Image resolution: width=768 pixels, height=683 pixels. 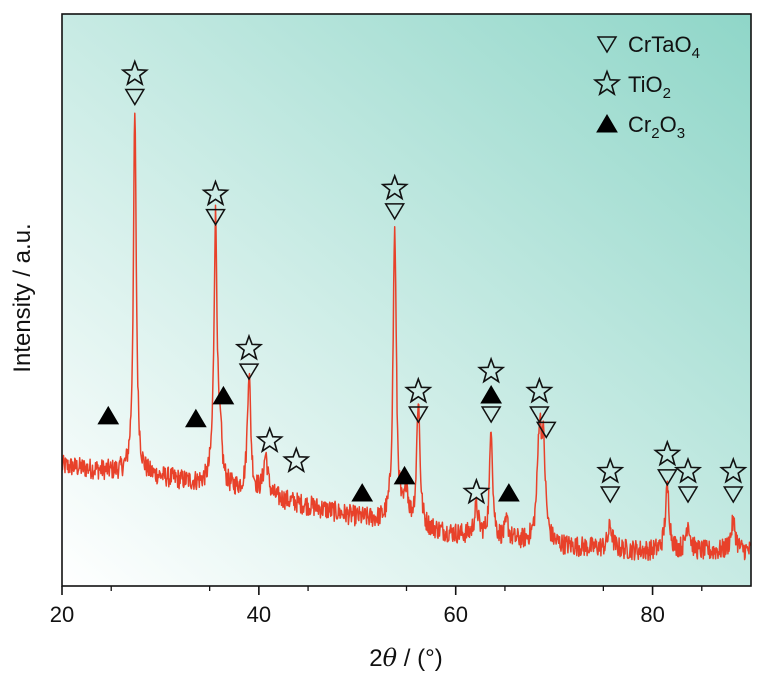 I want to click on legend-label: TiO2, so click(x=649, y=87).